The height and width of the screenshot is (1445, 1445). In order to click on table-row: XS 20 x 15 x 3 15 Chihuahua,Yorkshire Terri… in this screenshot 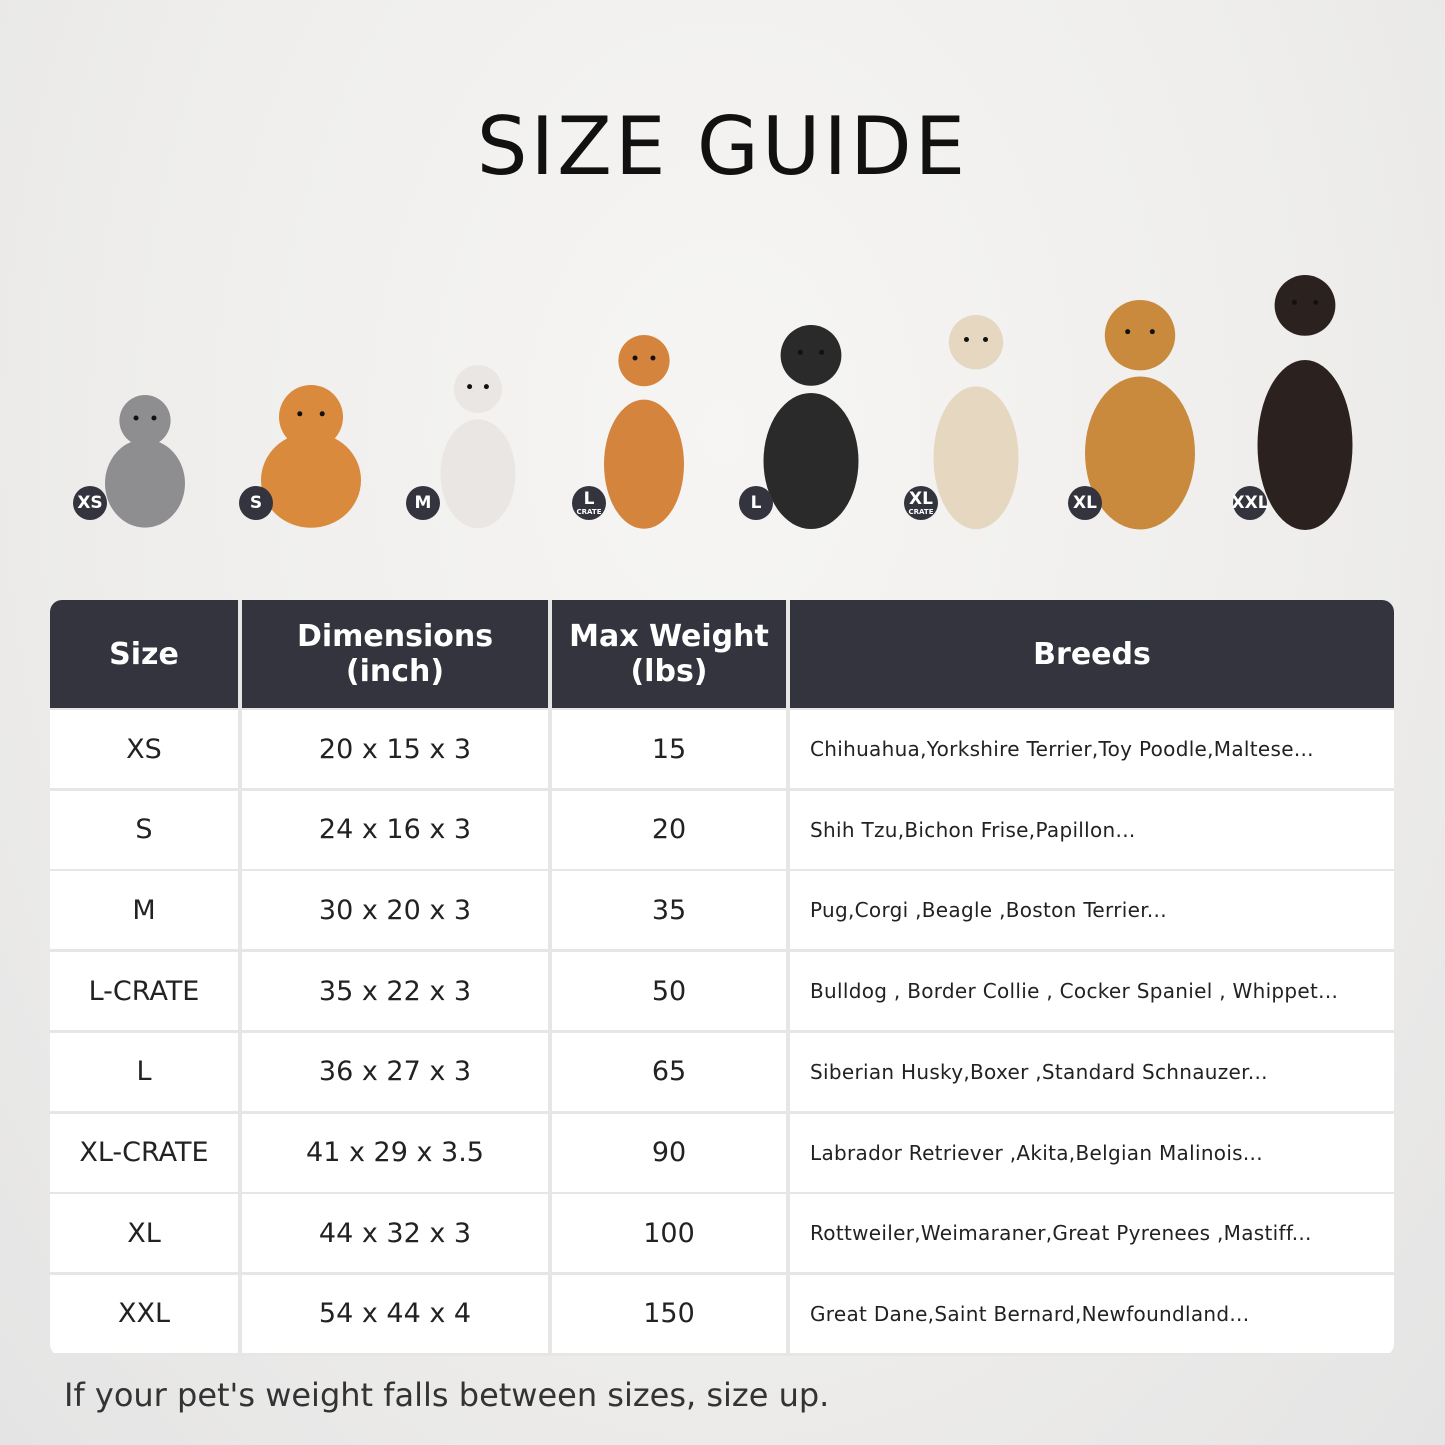, I will do `click(722, 749)`.